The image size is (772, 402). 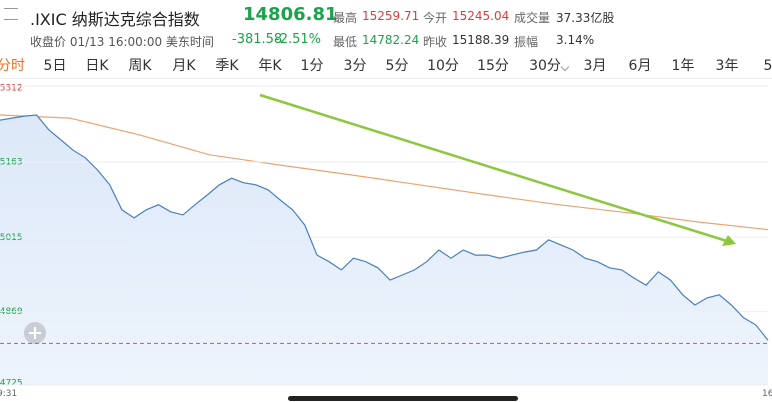 I want to click on stat-label: 成交量, so click(x=532, y=18).